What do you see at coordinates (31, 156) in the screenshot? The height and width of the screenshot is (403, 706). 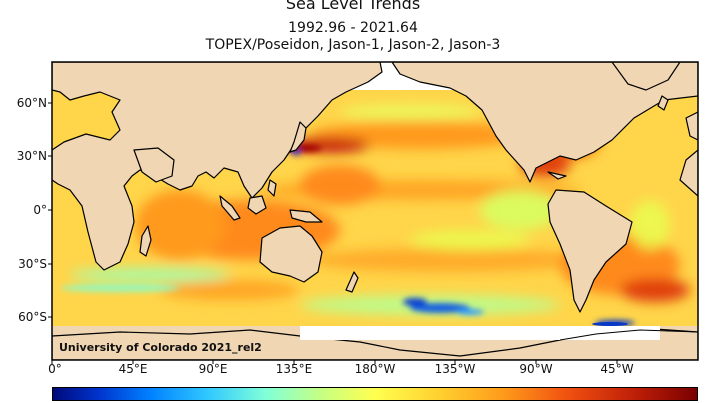 I see `lat-label-30n: 30°N` at bounding box center [31, 156].